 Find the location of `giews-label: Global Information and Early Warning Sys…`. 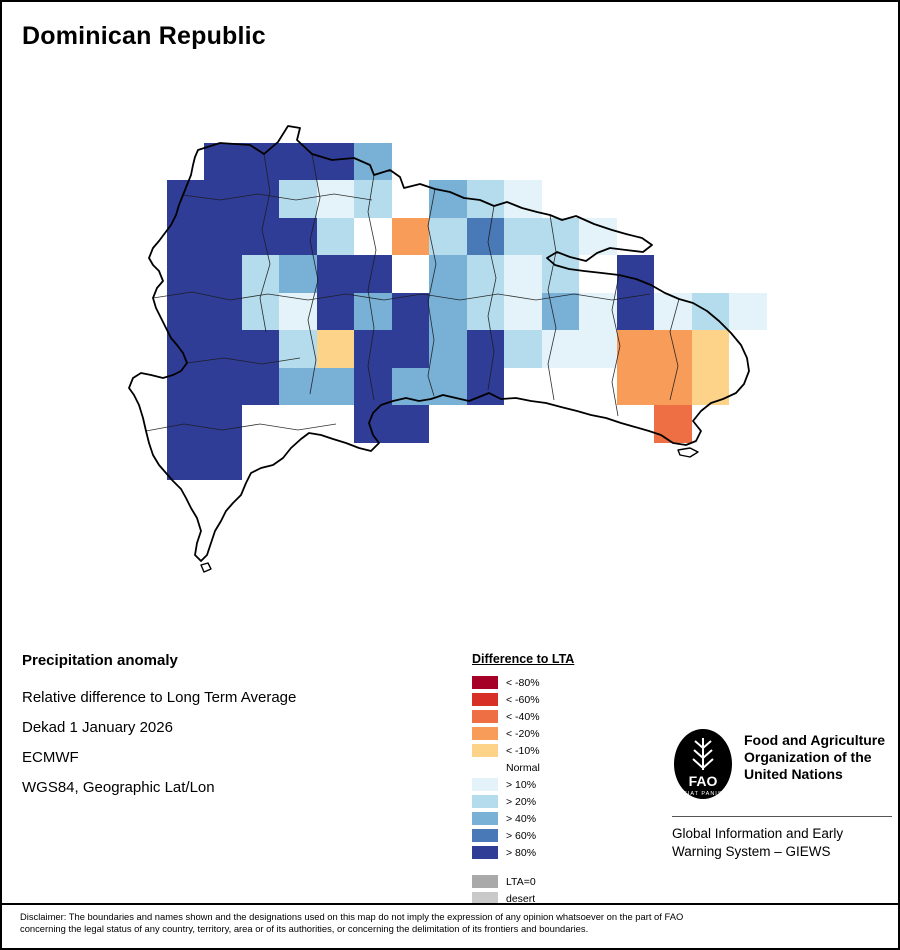

giews-label: Global Information and Early Warning Sys… is located at coordinates (782, 843).